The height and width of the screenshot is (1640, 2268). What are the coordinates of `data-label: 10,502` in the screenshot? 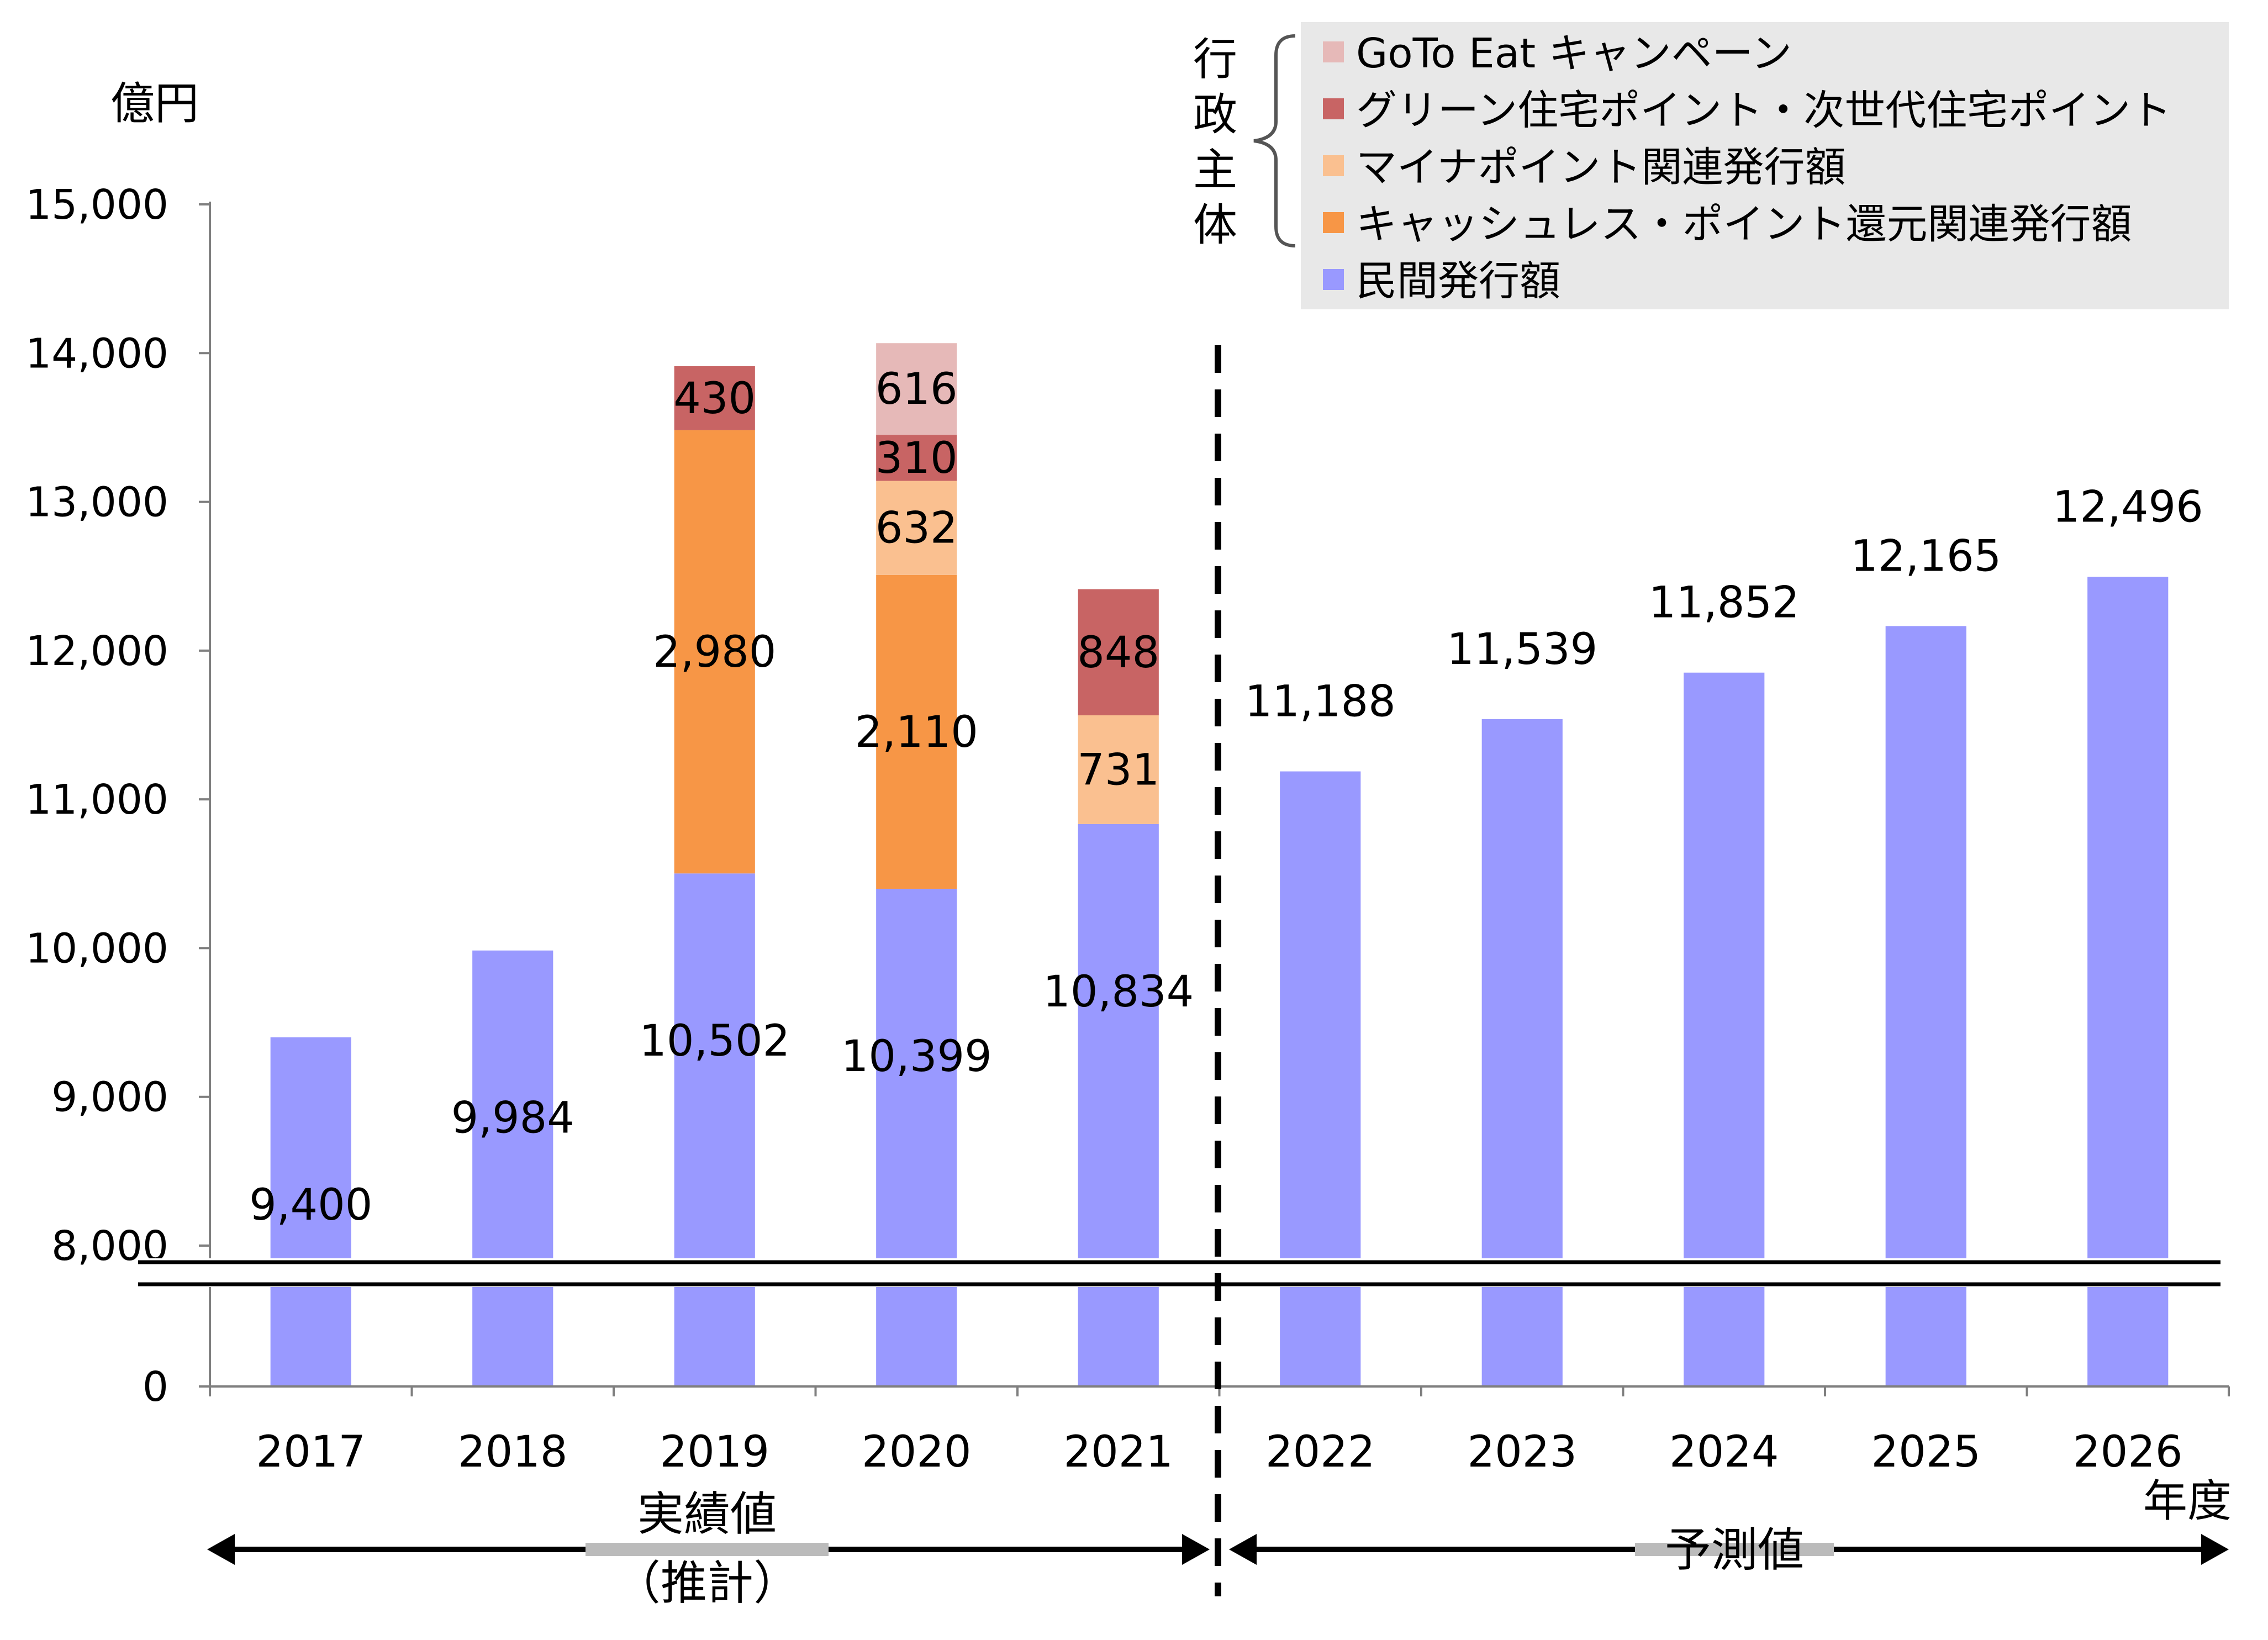 It's located at (714, 1041).